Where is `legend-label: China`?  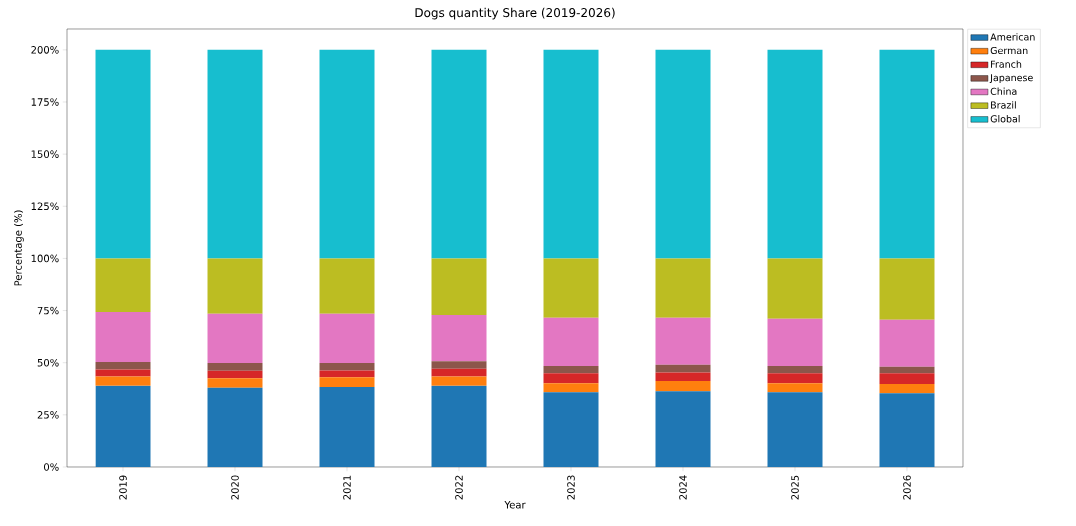
legend-label: China is located at coordinates (1003, 91).